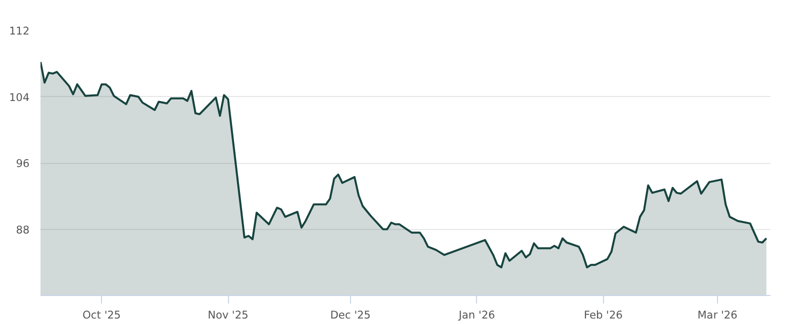  What do you see at coordinates (717, 315) in the screenshot?
I see `x-tick-label: Mar '26` at bounding box center [717, 315].